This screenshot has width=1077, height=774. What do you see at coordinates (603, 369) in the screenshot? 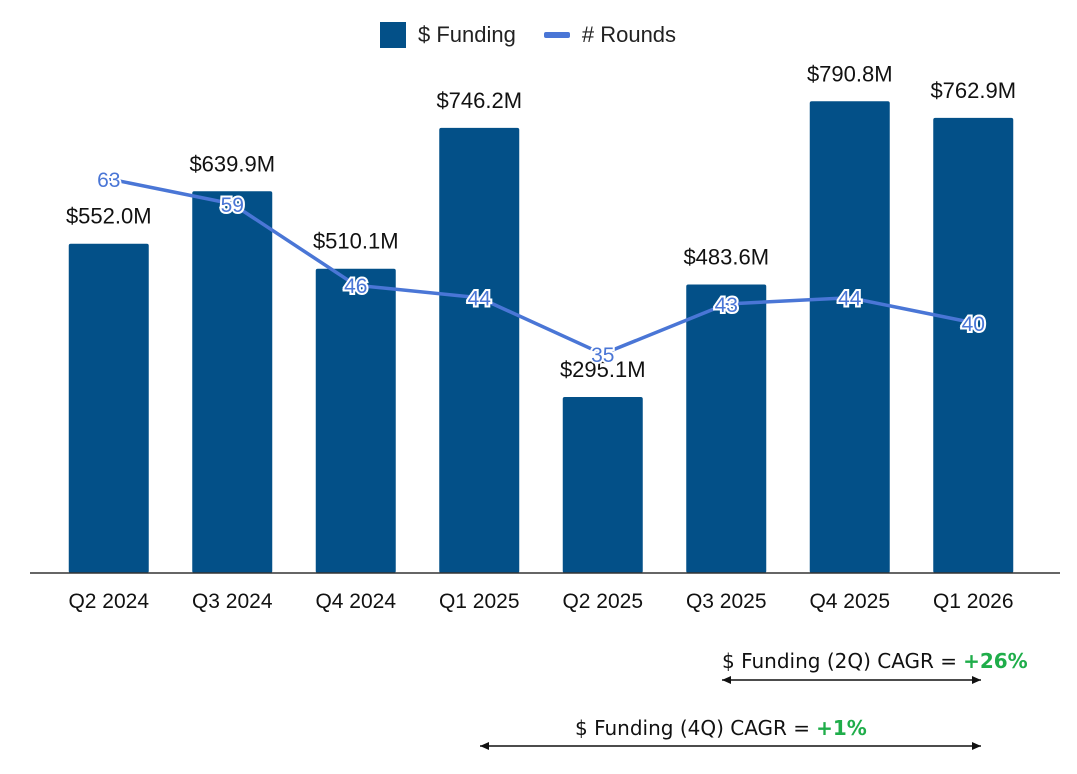
I see `bar-value-label: $295.1M` at bounding box center [603, 369].